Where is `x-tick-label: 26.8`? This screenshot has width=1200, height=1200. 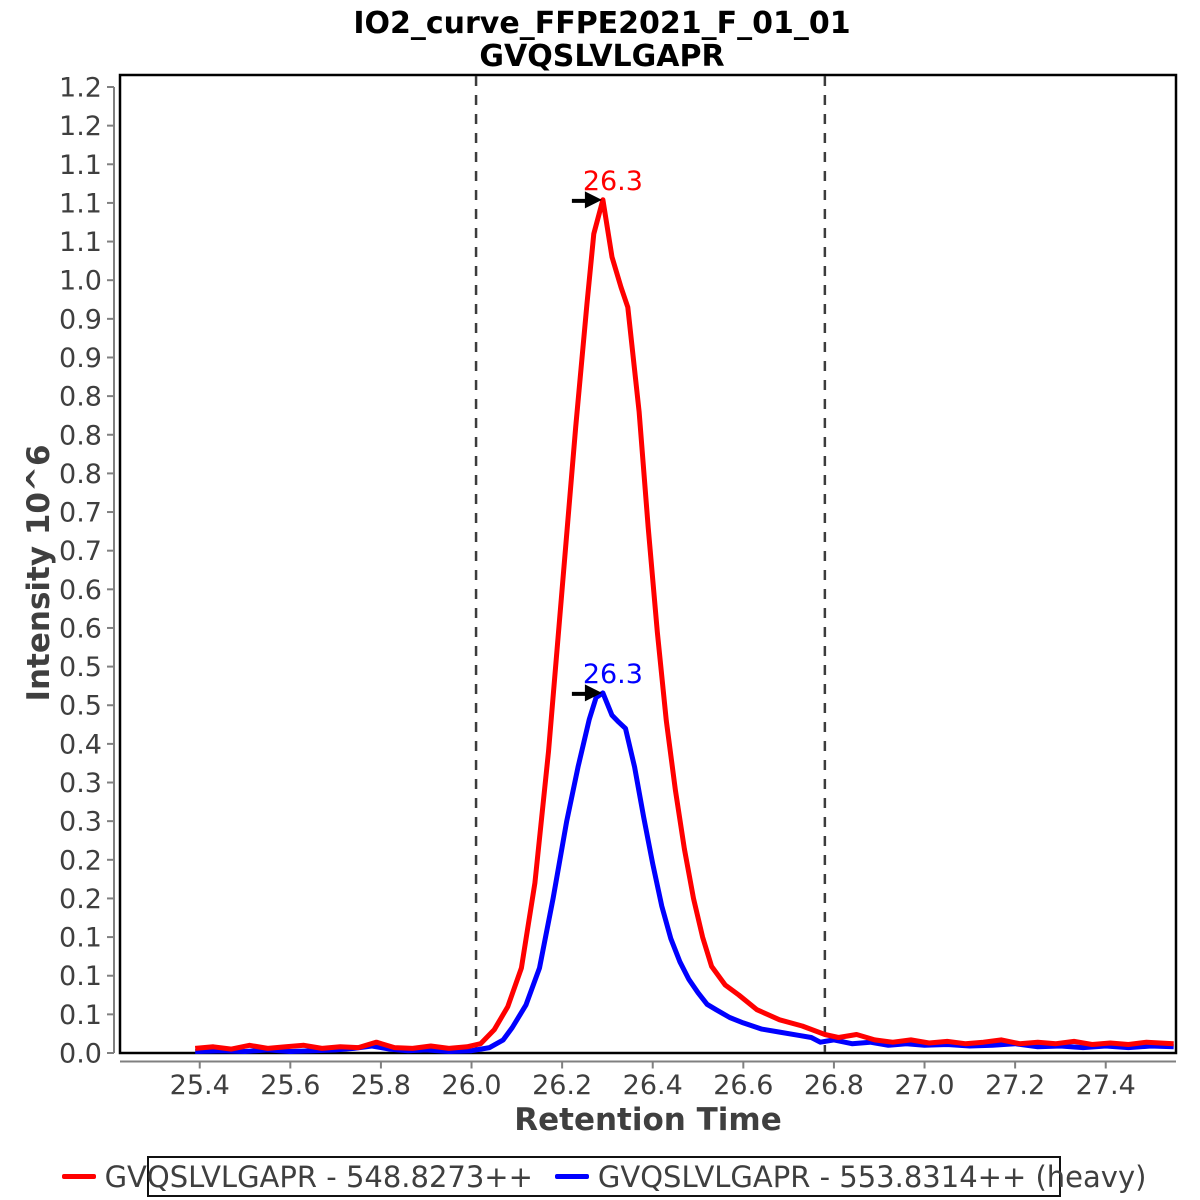
x-tick-label: 26.8 is located at coordinates (834, 1085).